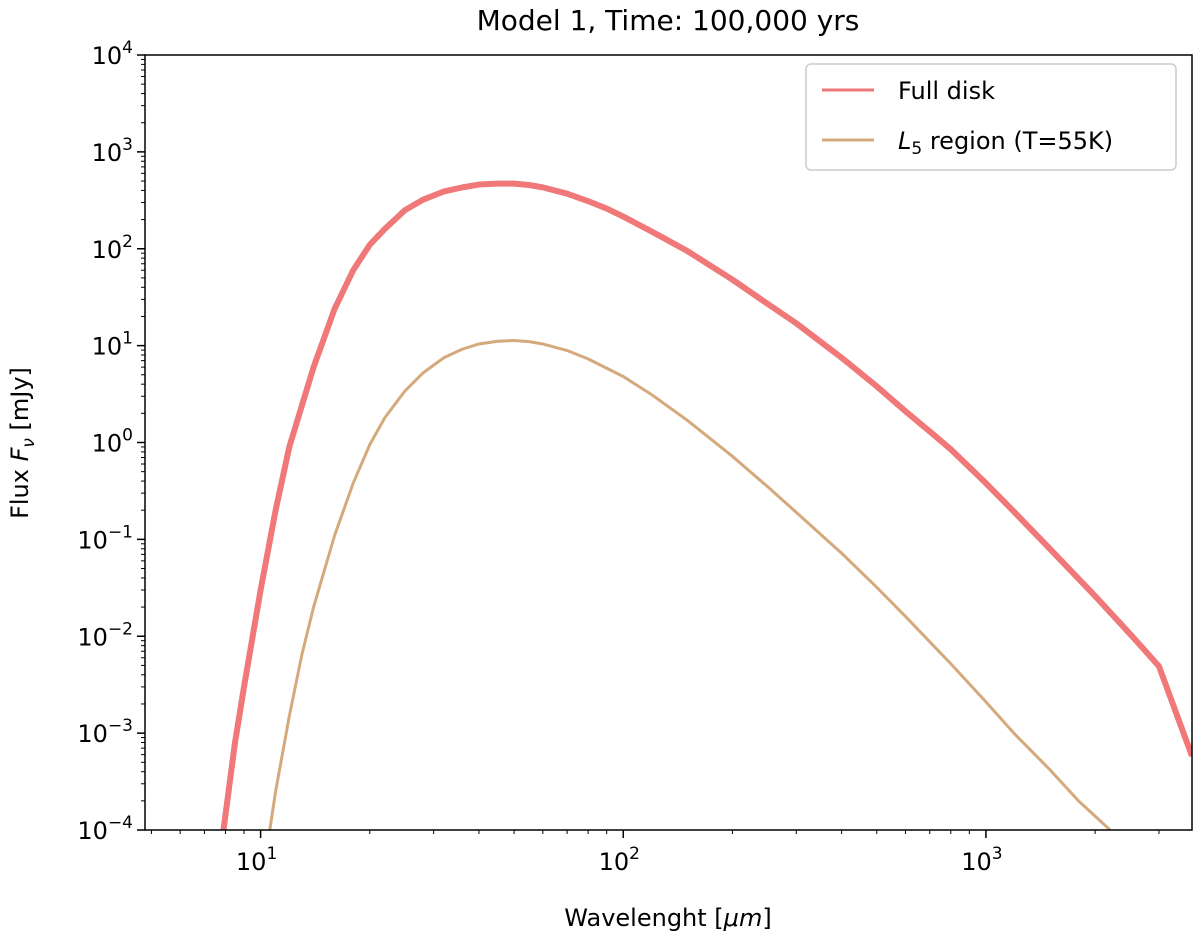  I want to click on y-tick-label: 10⁻², so click(105, 635).